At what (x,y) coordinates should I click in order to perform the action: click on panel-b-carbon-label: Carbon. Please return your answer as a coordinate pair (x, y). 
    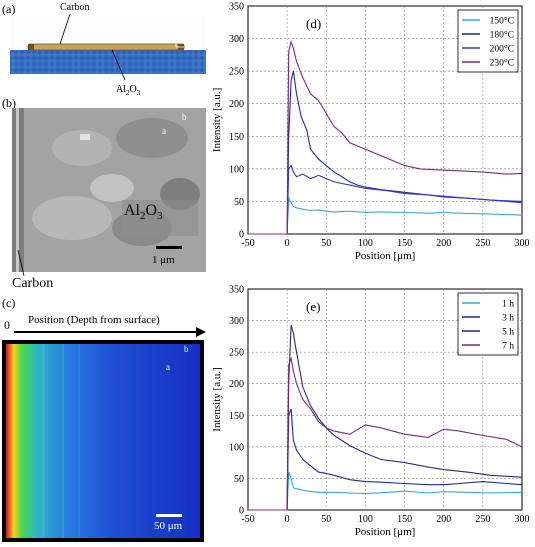
    Looking at the image, I should click on (33, 283).